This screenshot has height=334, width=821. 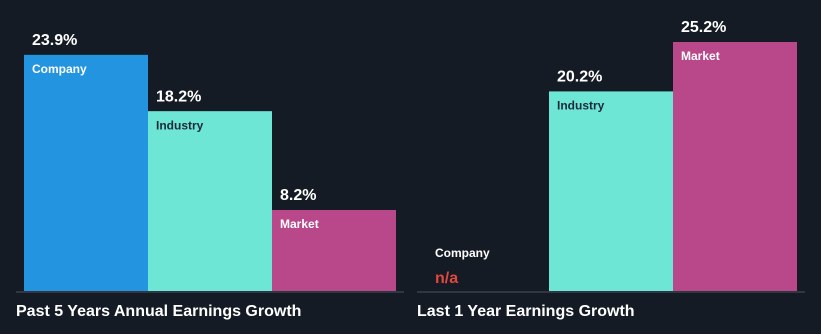 I want to click on chart-title: Past 5 Years Annual Earnings Growth, so click(x=158, y=311).